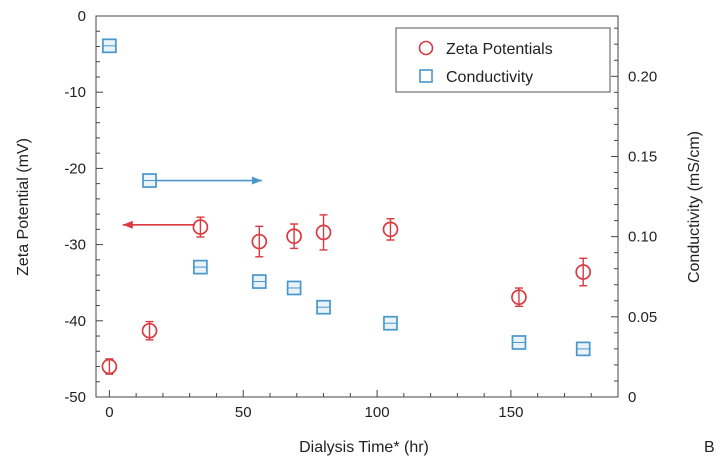  Describe the element at coordinates (377, 412) in the screenshot. I see `bottom-tick-label: 100` at that location.